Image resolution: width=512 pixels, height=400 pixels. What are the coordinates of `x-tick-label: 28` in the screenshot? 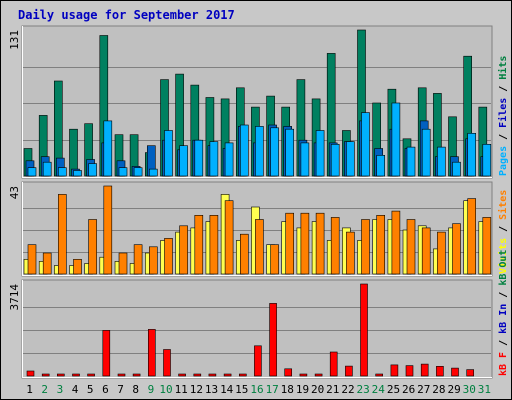 It's located at (438, 389).